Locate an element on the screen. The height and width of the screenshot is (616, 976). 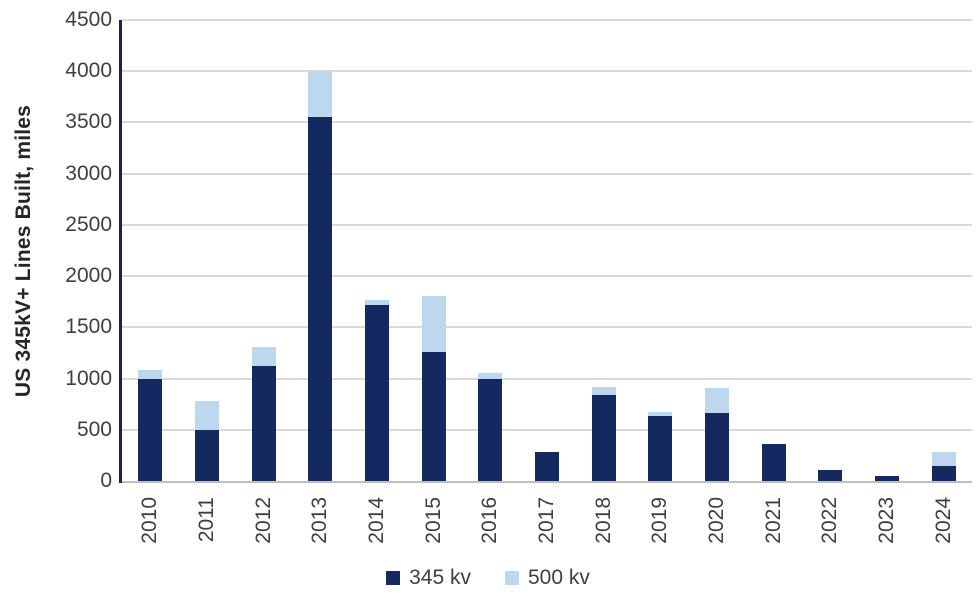
bar-2014-345kv is located at coordinates (377, 392).